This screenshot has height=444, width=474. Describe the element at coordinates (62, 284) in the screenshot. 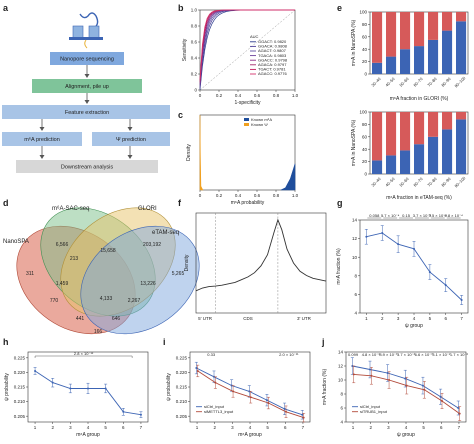

I see `venn-value-region: 1,459` at that location.